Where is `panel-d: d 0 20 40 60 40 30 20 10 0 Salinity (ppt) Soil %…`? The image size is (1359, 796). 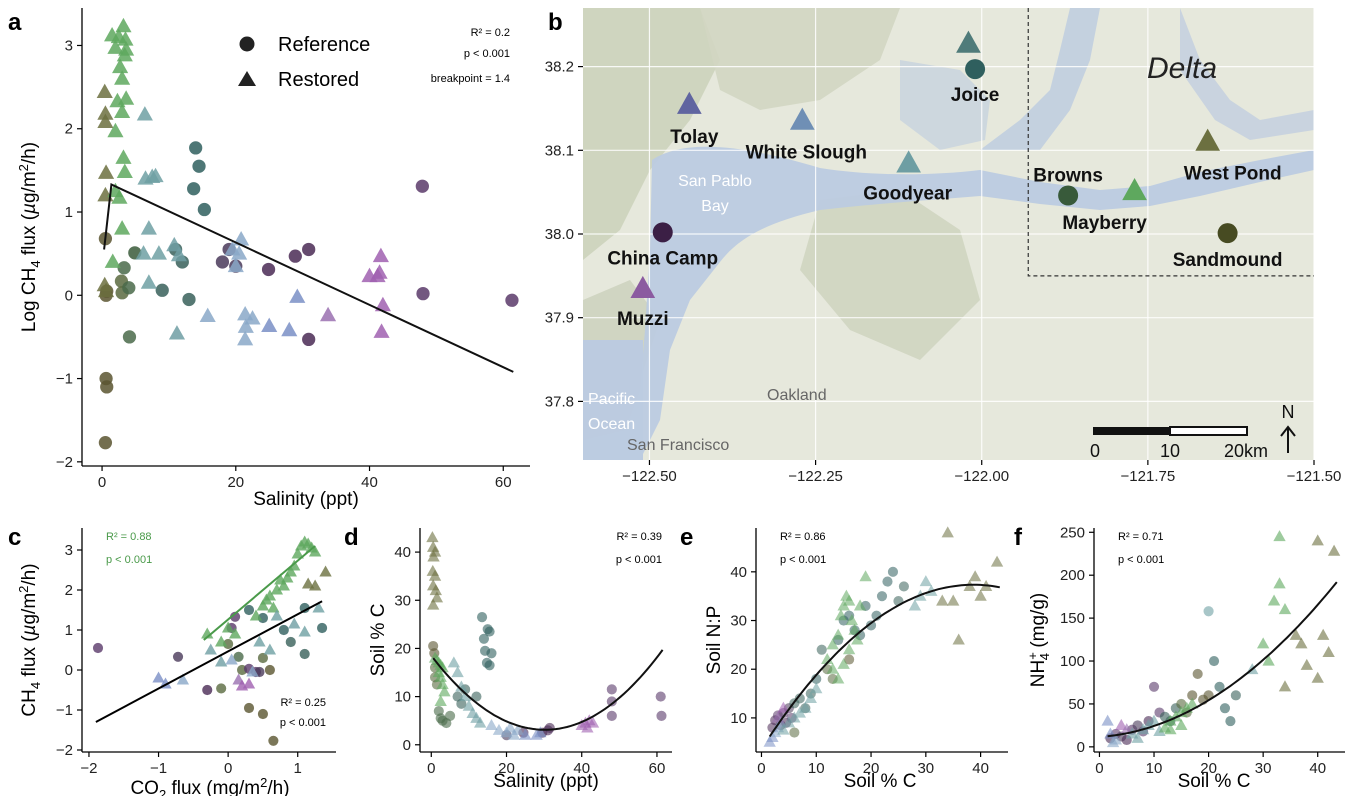
panel-d: d 0 20 40 60 40 30 20 10 0 Salinity (ppt) Soil %… is located at coordinates (508, 658).